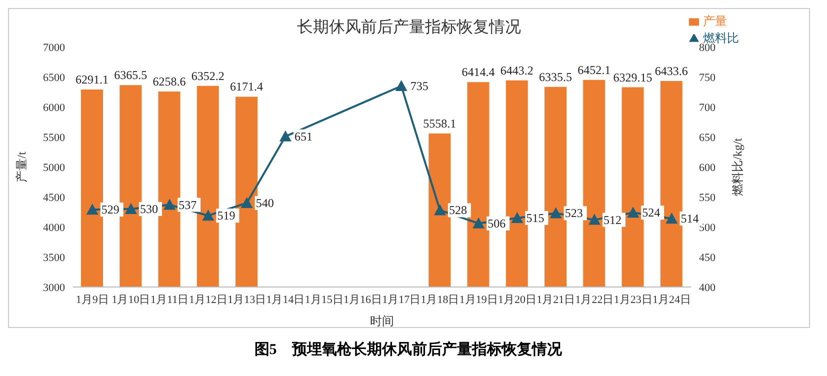  What do you see at coordinates (671, 71) in the screenshot?
I see `data-label: 6433.6` at bounding box center [671, 71].